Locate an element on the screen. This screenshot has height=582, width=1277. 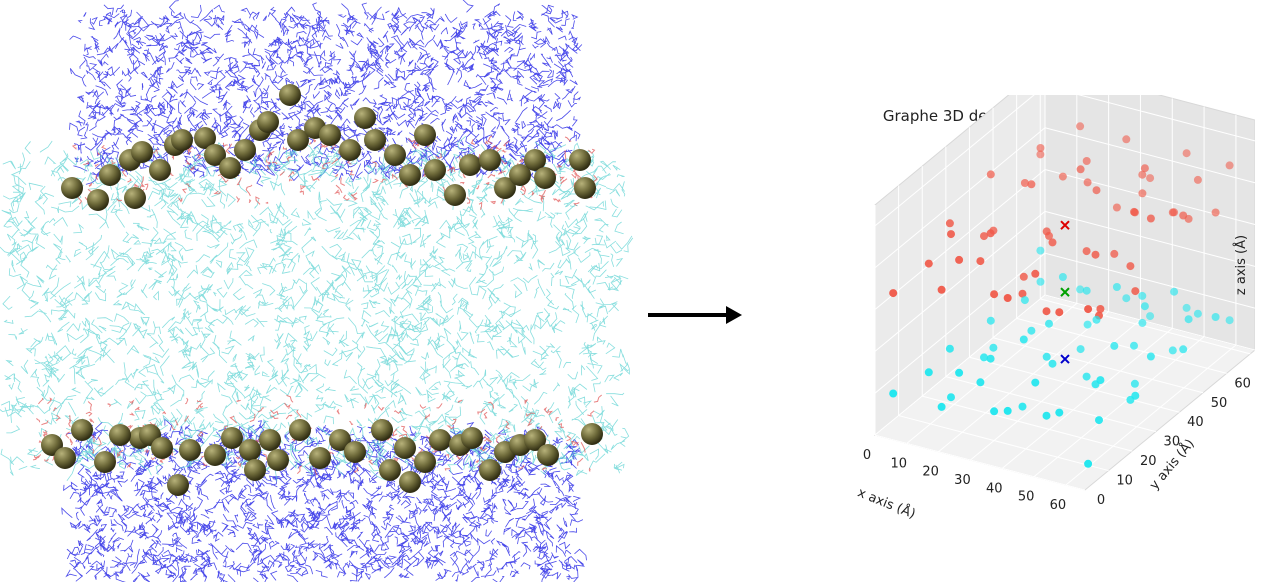
y-tick-label: 50 is located at coordinates (1219, 403).